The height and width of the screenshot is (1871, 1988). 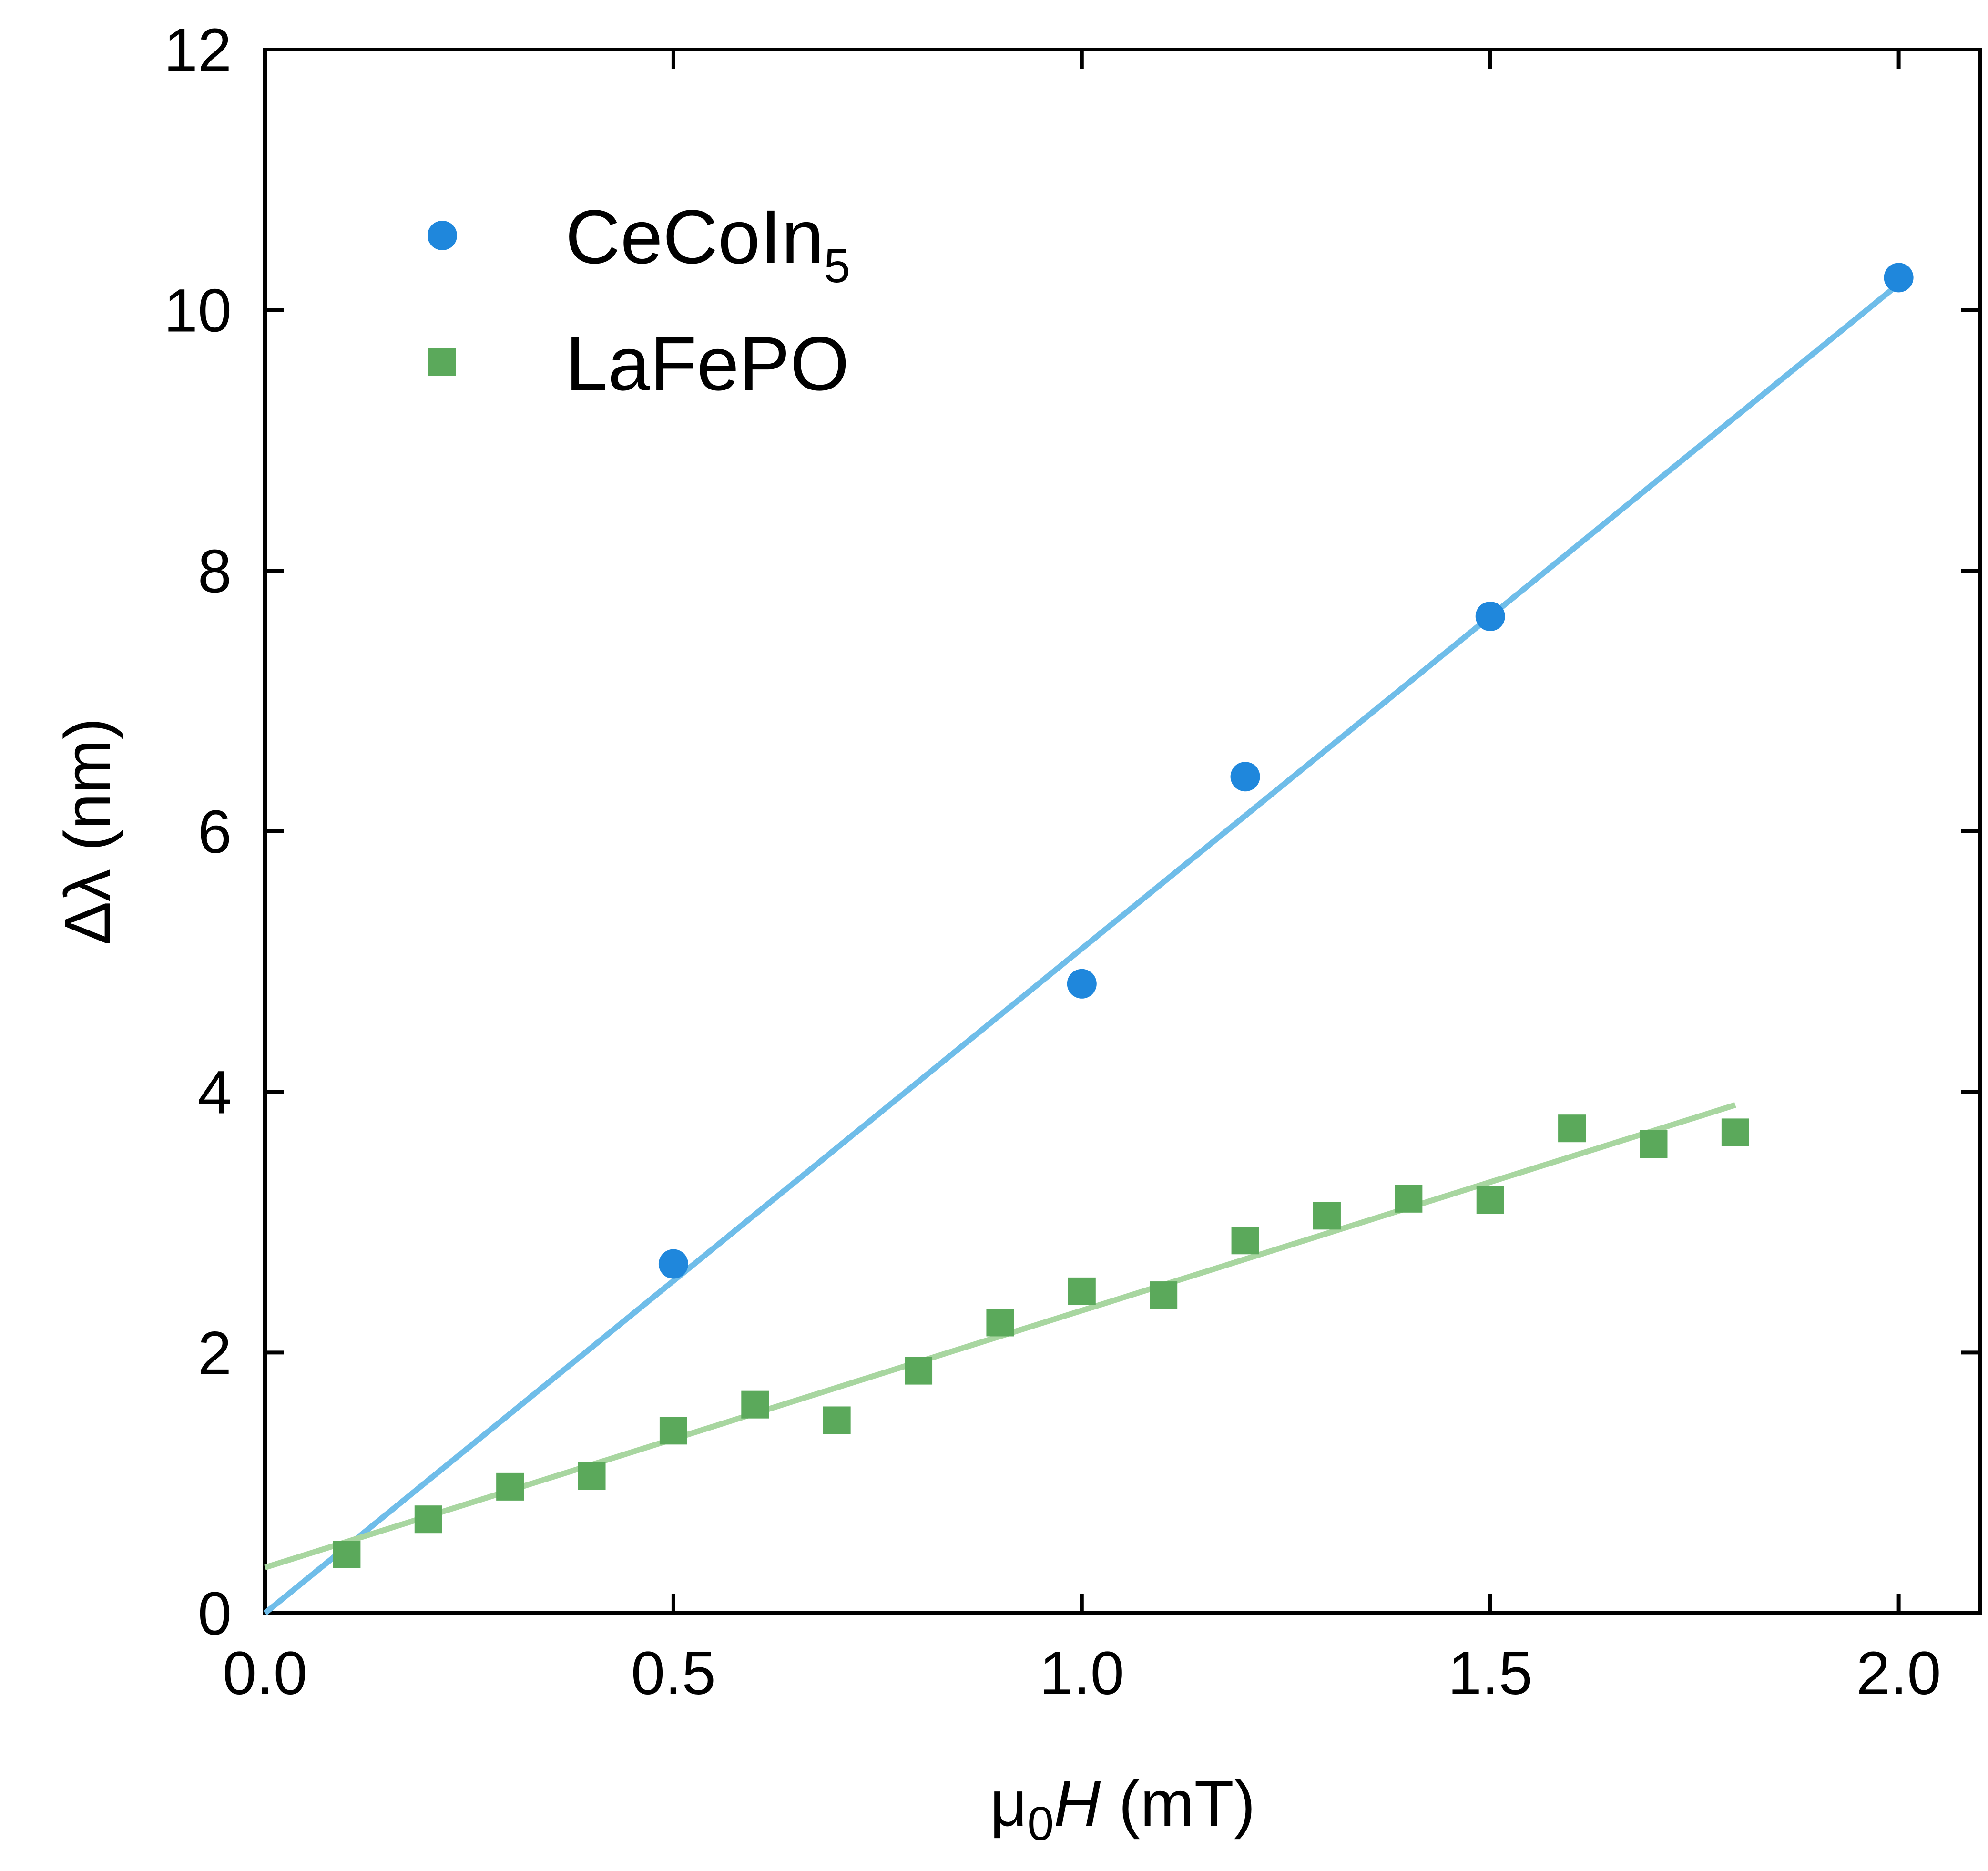 I want to click on y-tick-label: 12, so click(x=198, y=50).